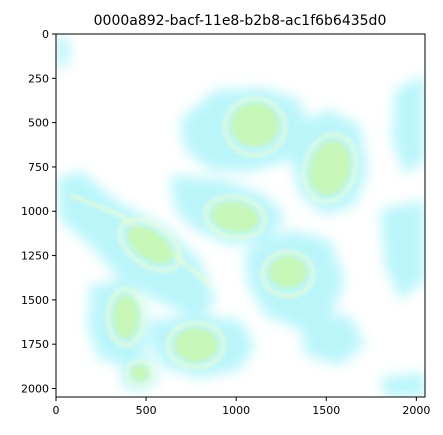  What do you see at coordinates (240, 21) in the screenshot?
I see `figure-title: 0000a892-bacf-11e8-b2b8-ac1f6b6435d0` at bounding box center [240, 21].